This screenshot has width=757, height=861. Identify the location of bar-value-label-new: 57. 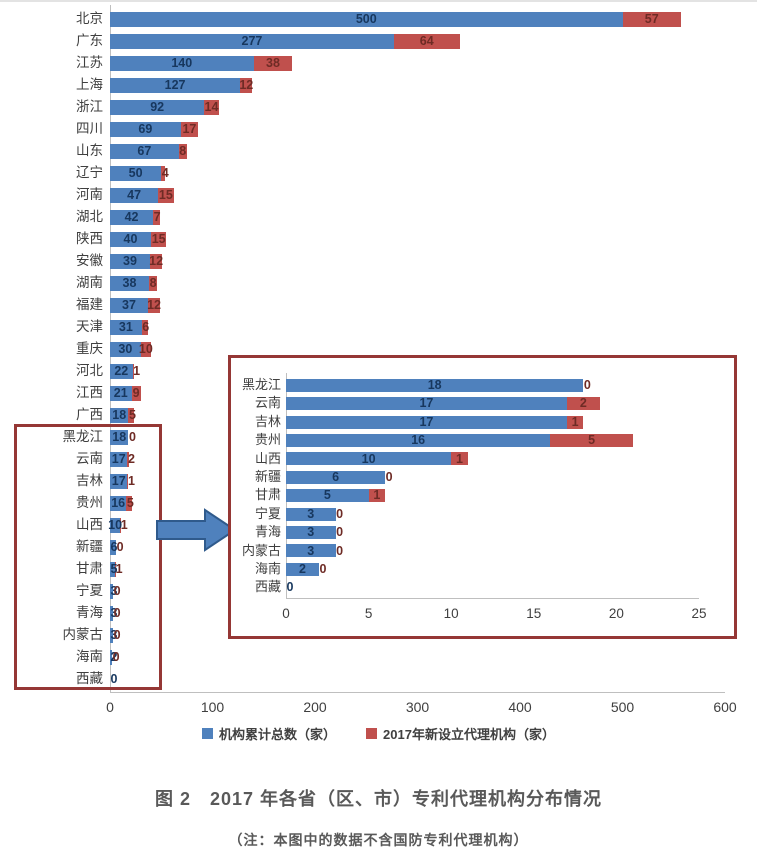
(651, 19).